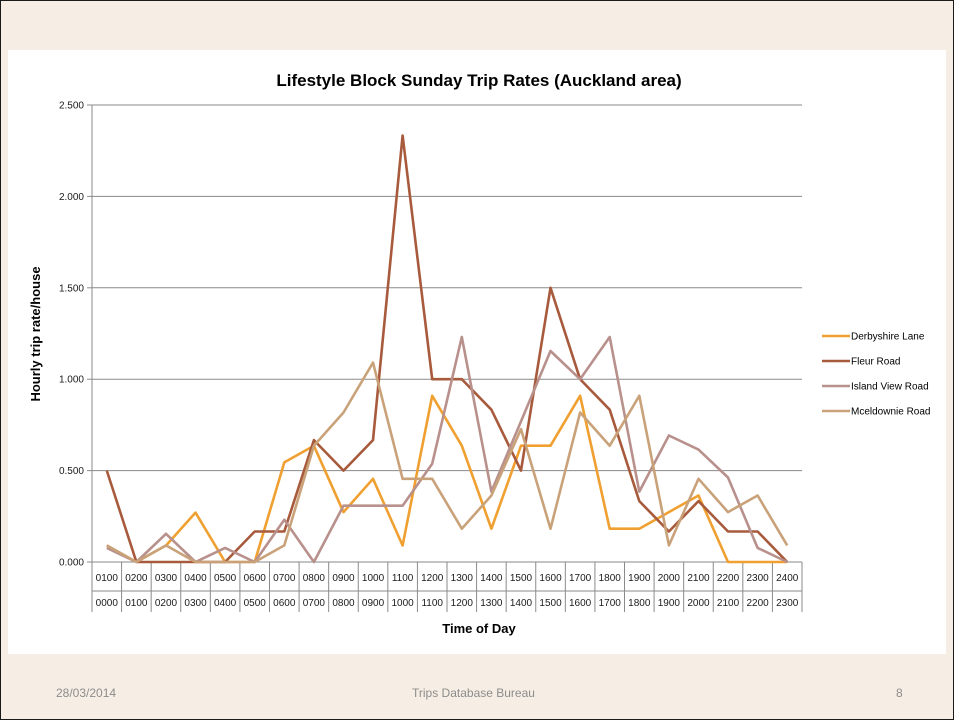  I want to click on x-tick-label-start: 0200, so click(166, 603).